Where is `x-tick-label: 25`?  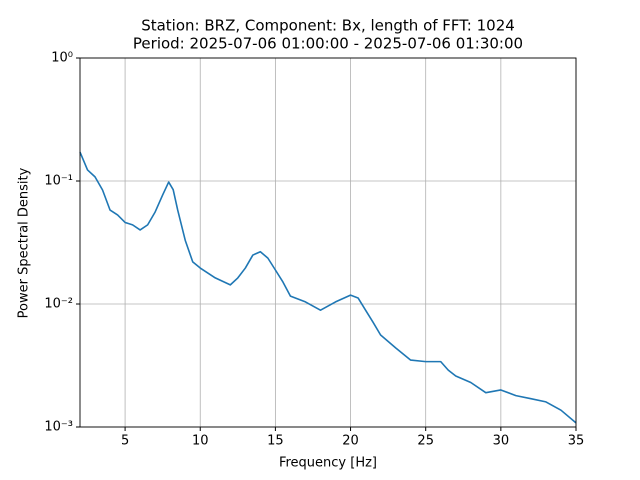
x-tick-label: 25 is located at coordinates (425, 441).